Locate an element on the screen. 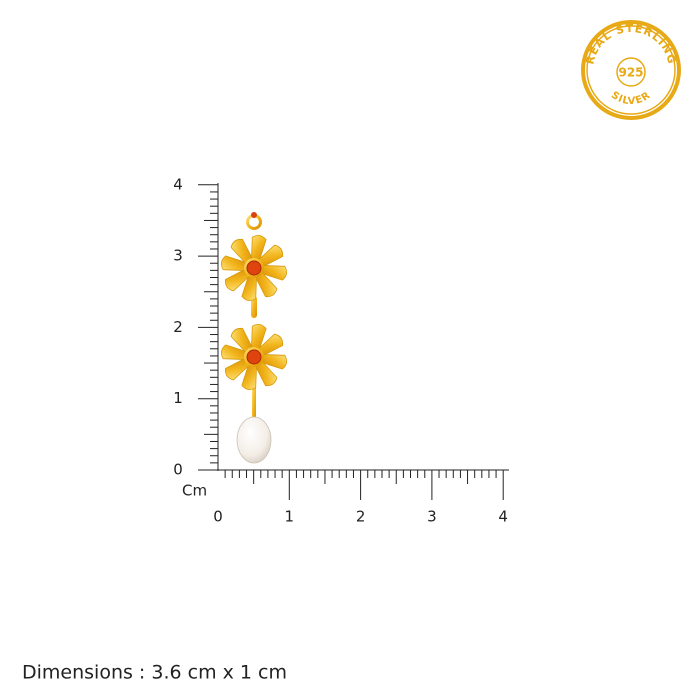 This screenshot has width=700, height=700. badge-top: REAL STERLING is located at coordinates (630, 44).